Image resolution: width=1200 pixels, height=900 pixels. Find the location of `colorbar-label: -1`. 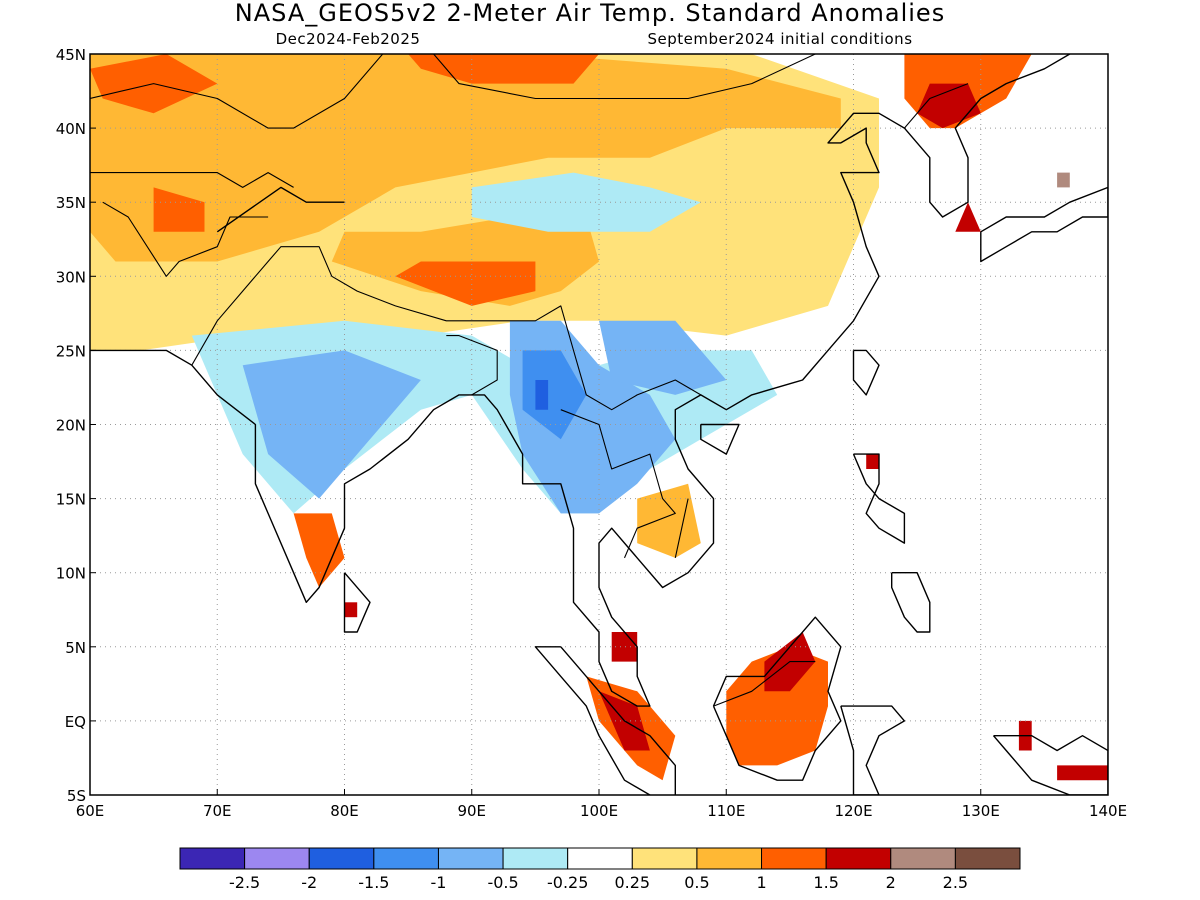

colorbar-label: -1 is located at coordinates (438, 882).